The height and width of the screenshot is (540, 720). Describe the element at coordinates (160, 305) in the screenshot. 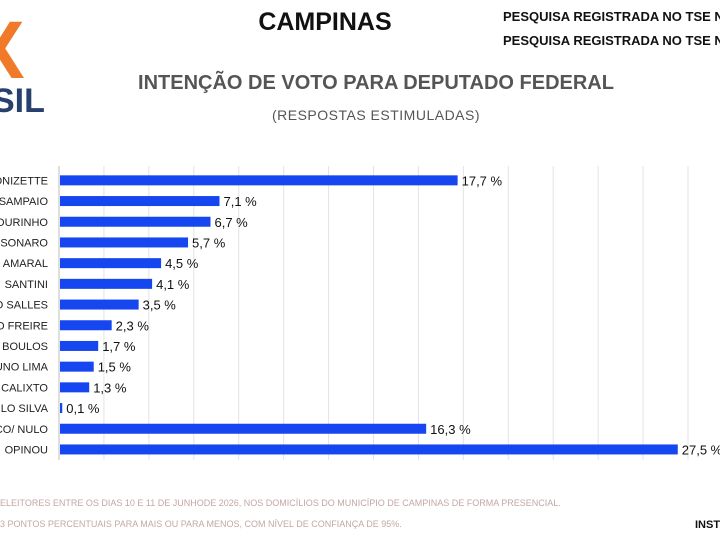

I see `value-label: 3,5 %` at that location.